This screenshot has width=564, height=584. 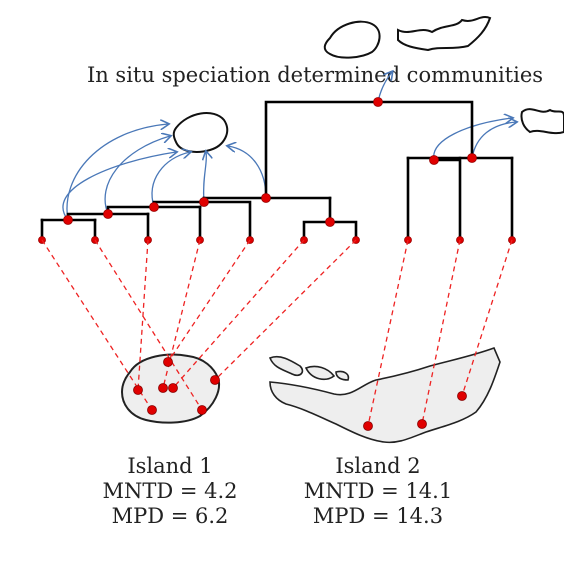 What do you see at coordinates (200, 132) in the screenshot?
I see `left-island-outline` at bounding box center [200, 132].